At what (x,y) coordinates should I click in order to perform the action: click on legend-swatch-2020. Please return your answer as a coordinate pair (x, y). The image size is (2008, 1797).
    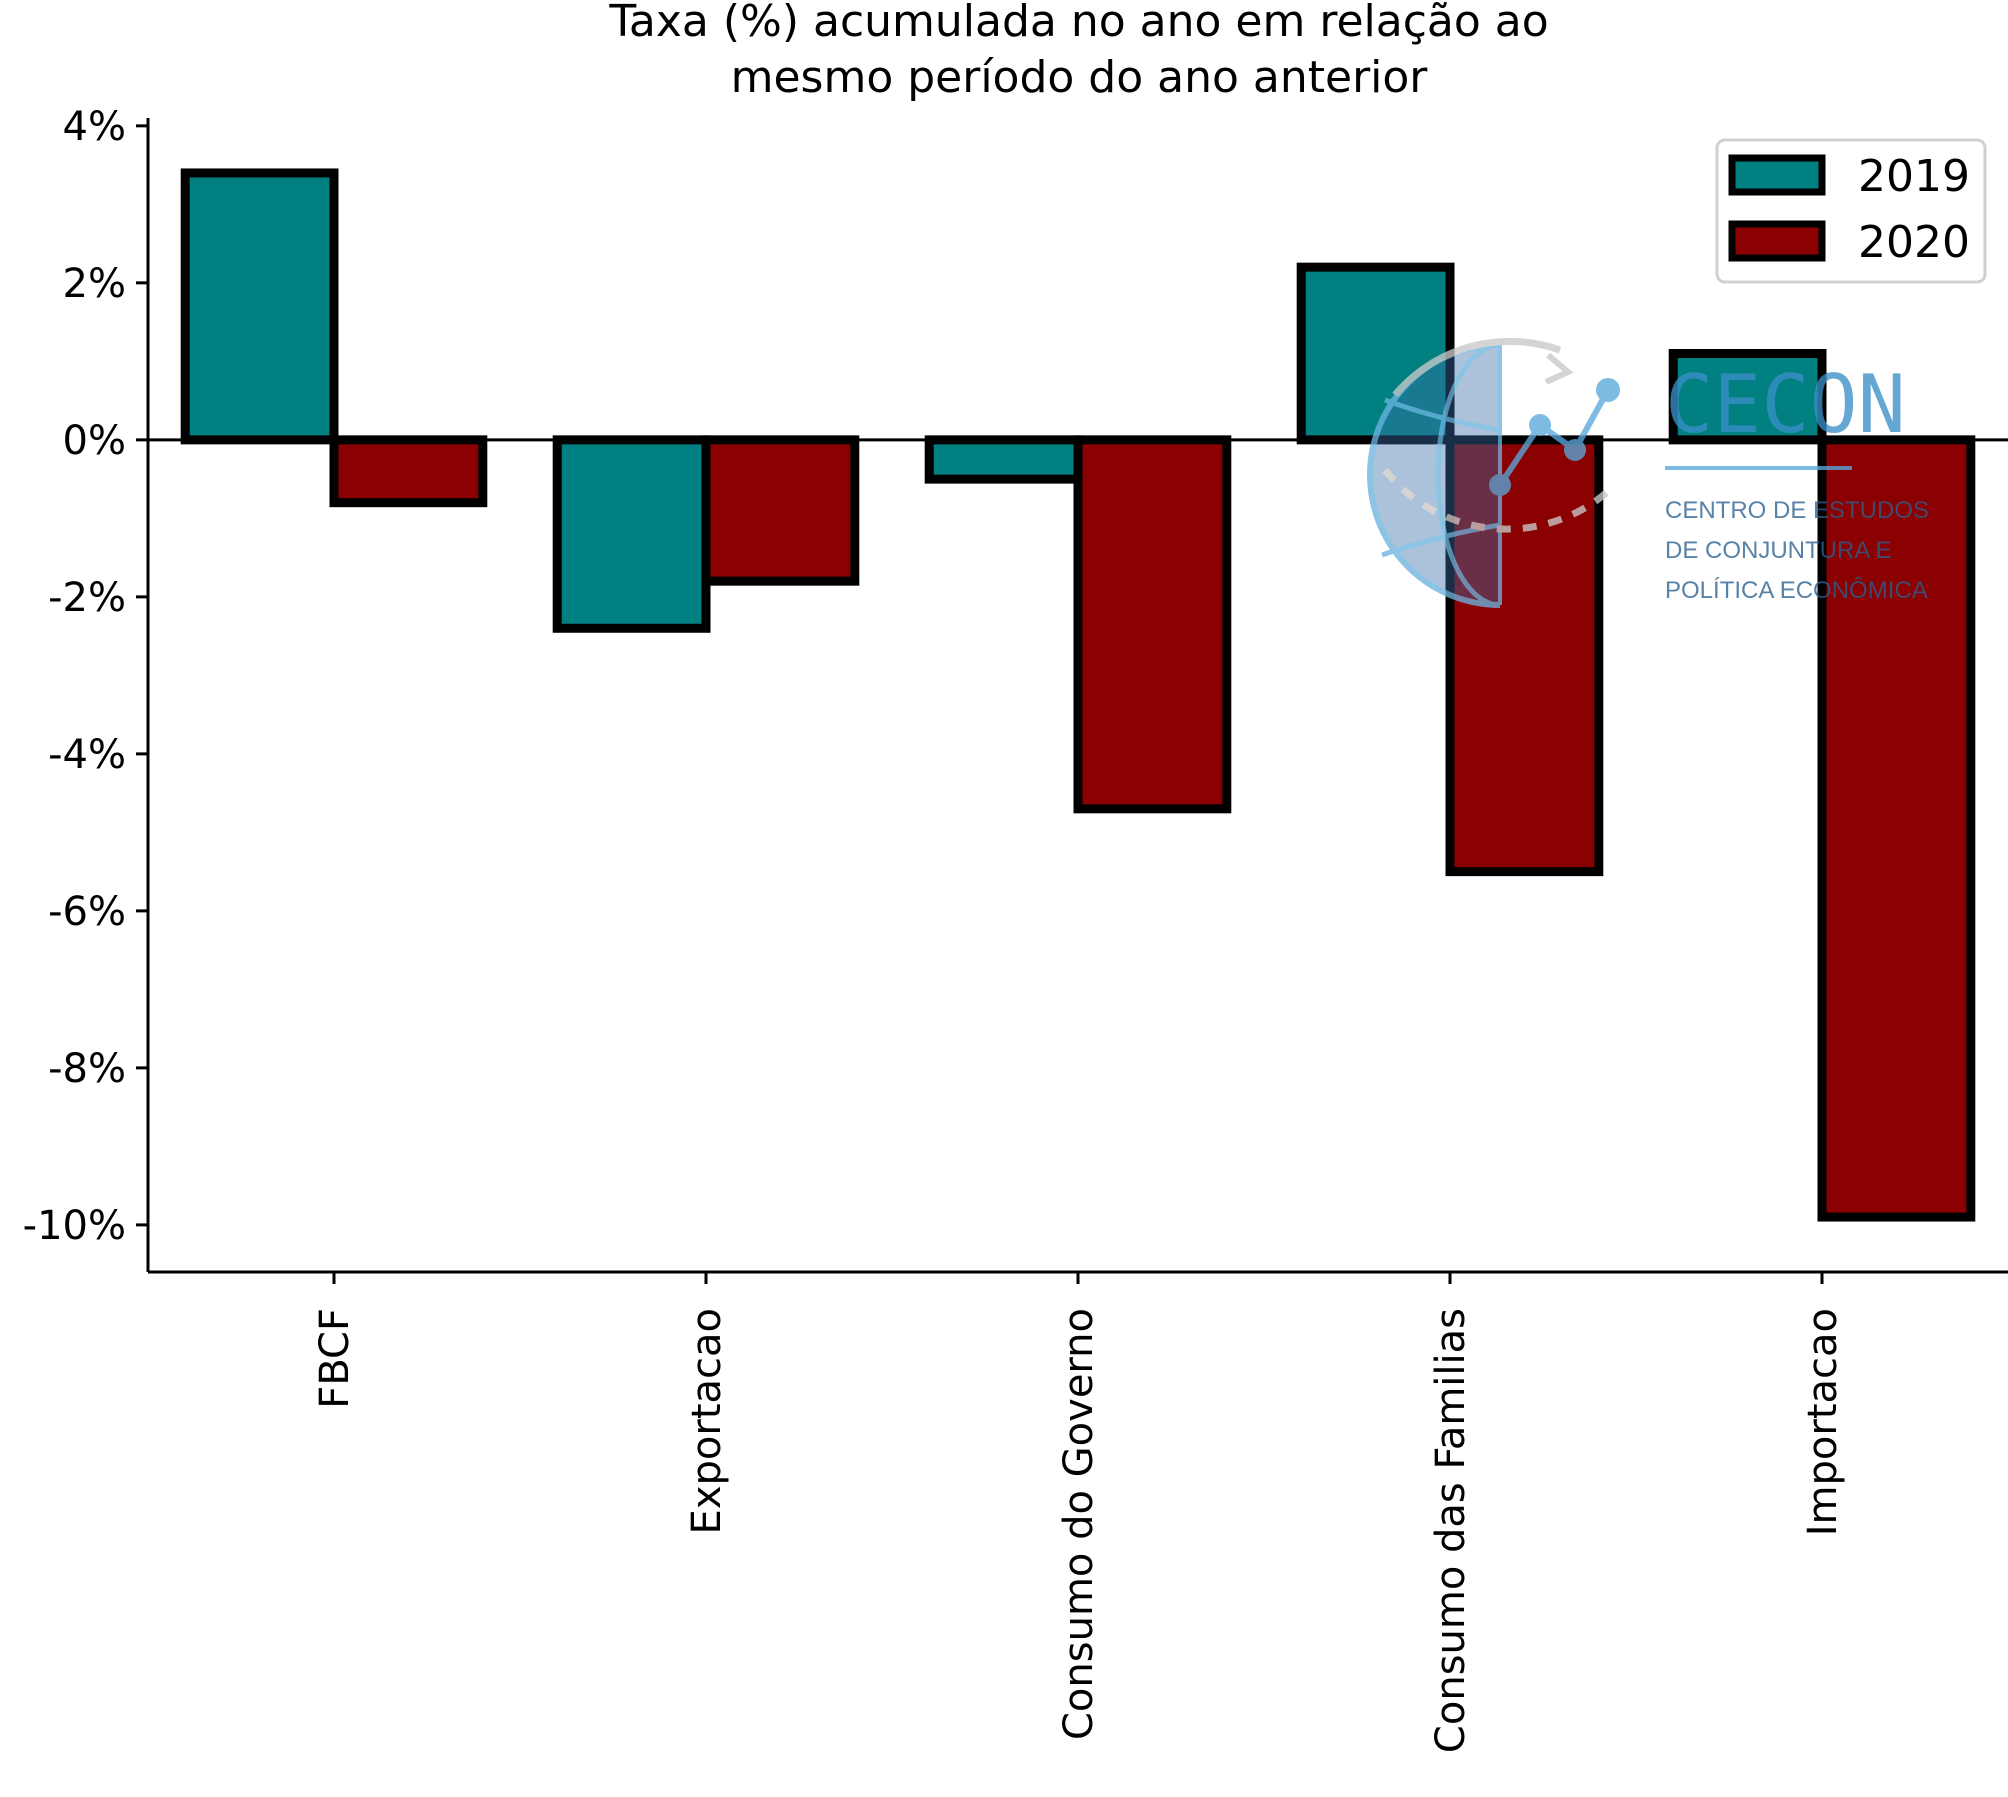
    Looking at the image, I should click on (1777, 241).